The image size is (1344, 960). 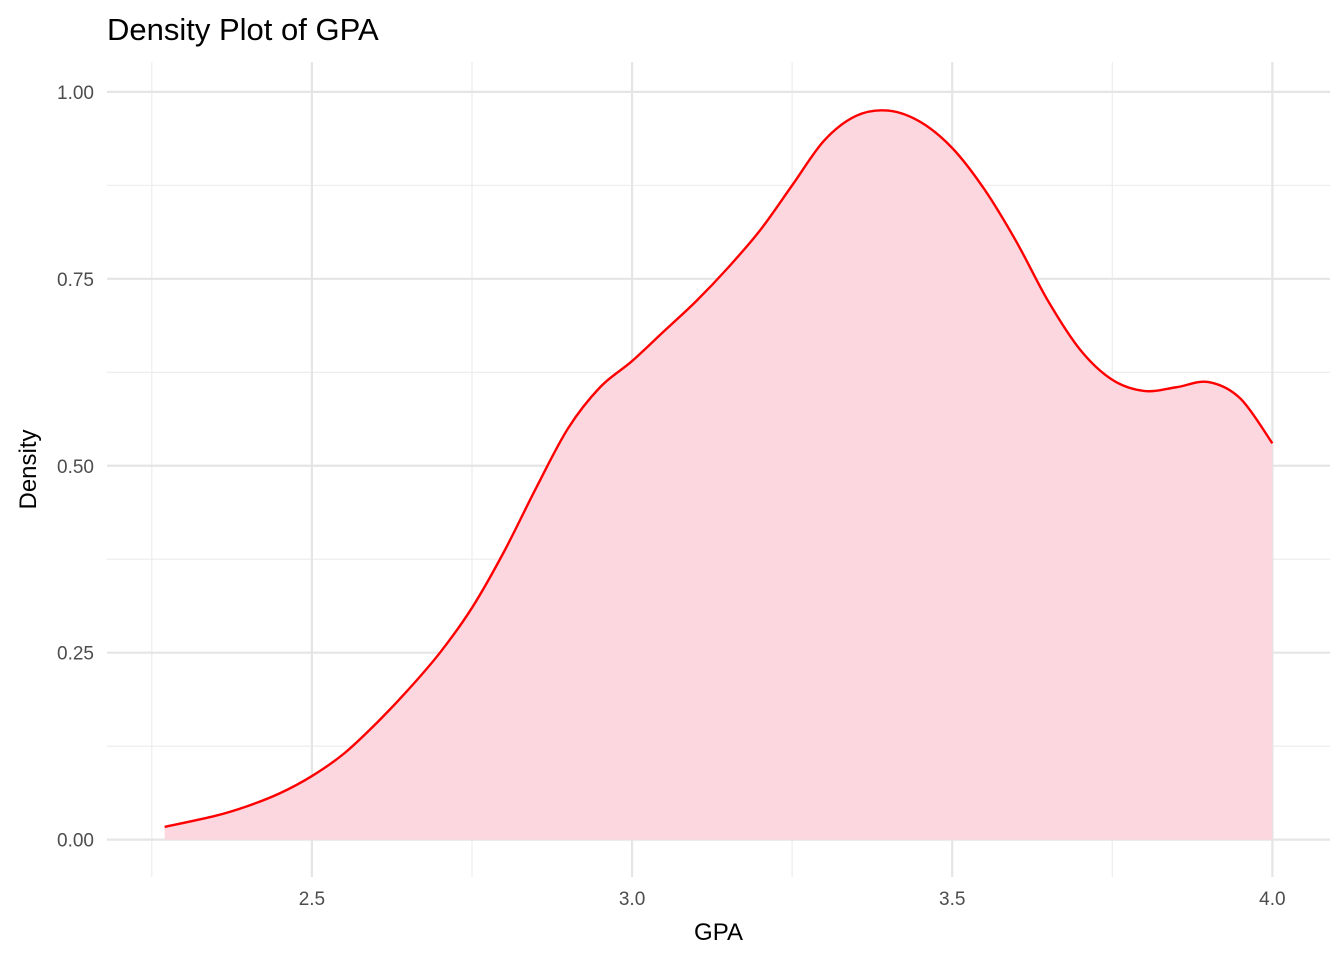 What do you see at coordinates (75, 93) in the screenshot?
I see `y-tick-label: 1.00` at bounding box center [75, 93].